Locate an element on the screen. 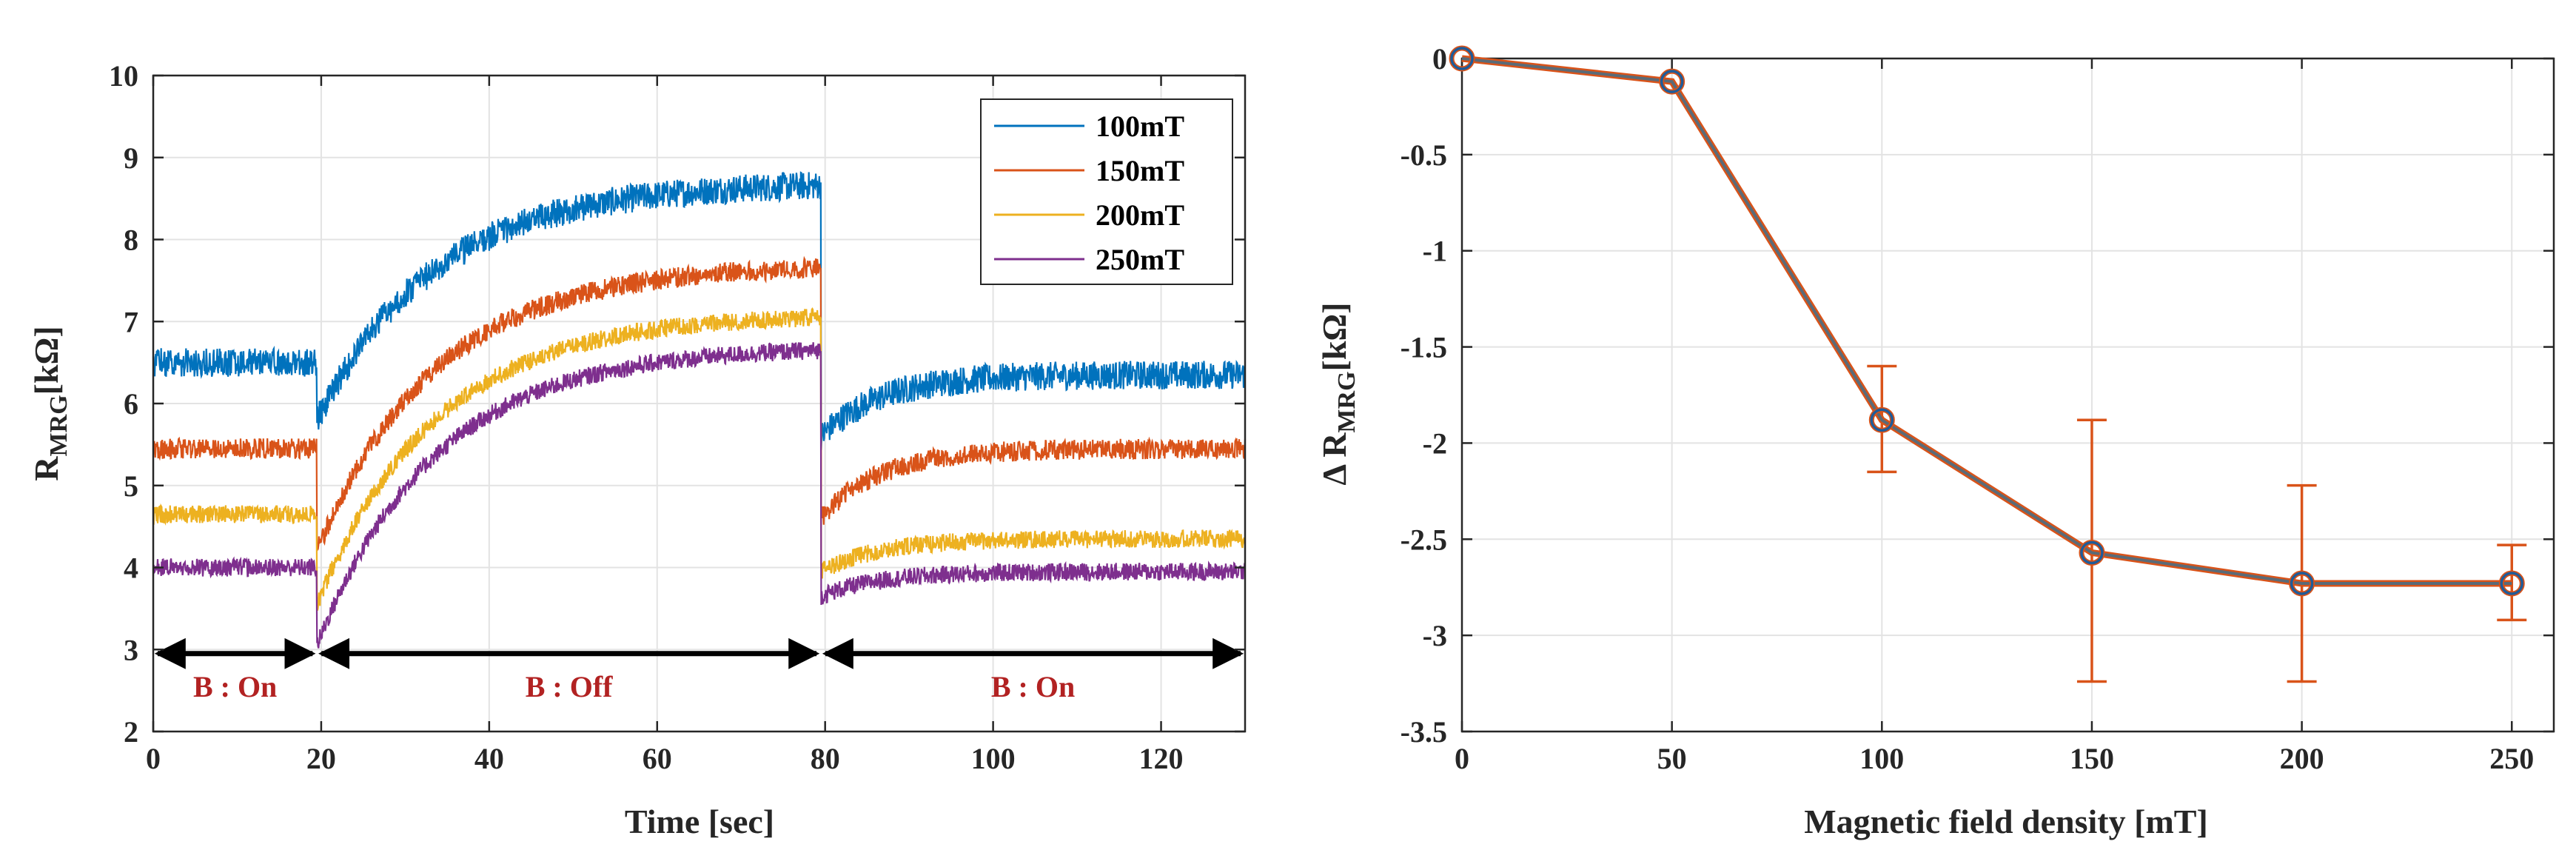  legend-box is located at coordinates (1106, 191).